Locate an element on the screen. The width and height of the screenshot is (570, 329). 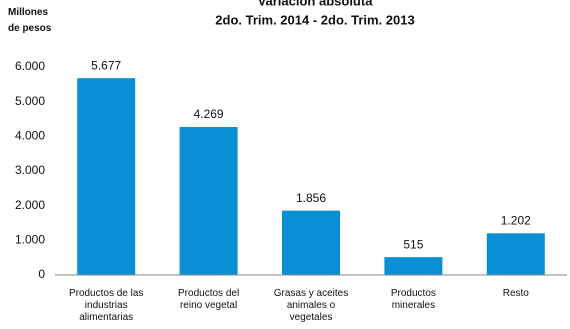
y-tick-label: 1.000 is located at coordinates (30, 240).